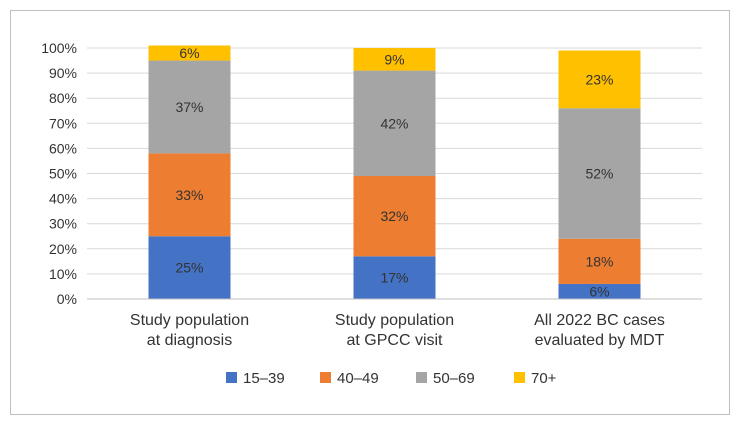  I want to click on y-tick-label: 20%, so click(63, 249).